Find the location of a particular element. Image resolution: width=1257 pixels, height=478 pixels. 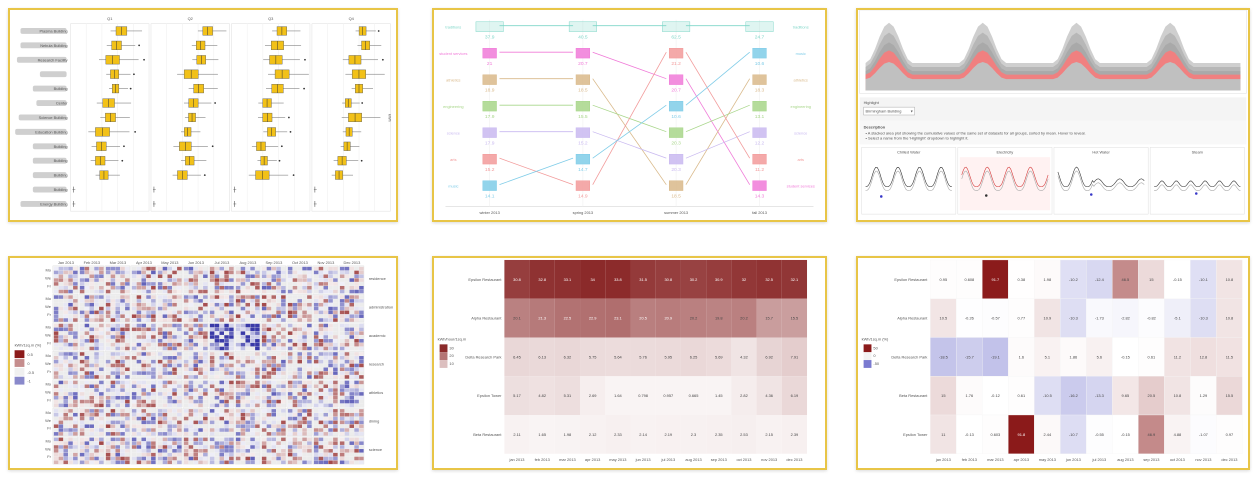

value-marker is located at coordinates (676, 132).